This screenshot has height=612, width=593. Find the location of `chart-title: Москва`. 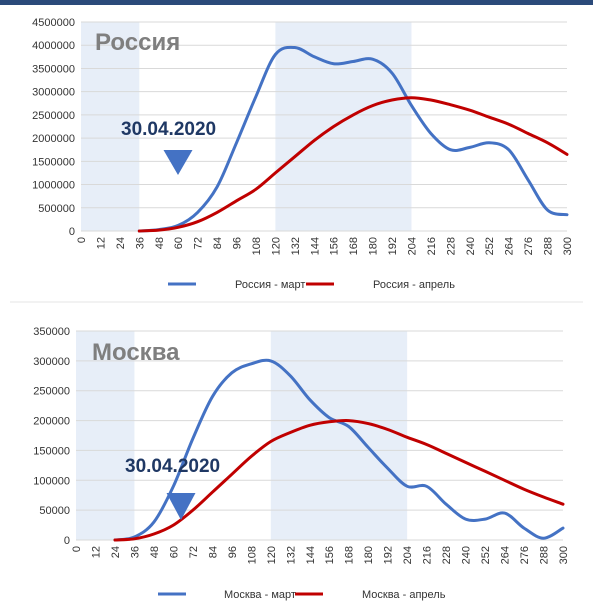

chart-title: Москва is located at coordinates (136, 352).